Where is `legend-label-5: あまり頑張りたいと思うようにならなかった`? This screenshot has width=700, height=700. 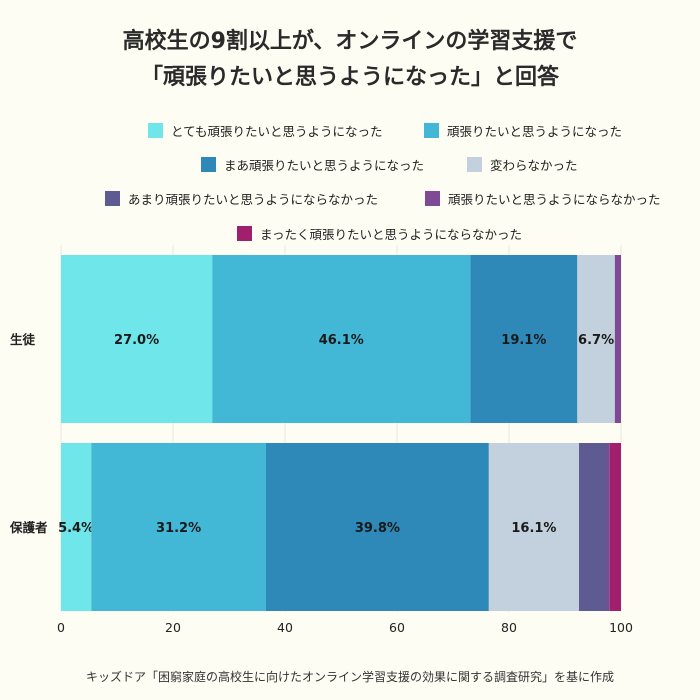
legend-label-5: あまり頑張りたいと思うようにならなかった is located at coordinates (253, 199).